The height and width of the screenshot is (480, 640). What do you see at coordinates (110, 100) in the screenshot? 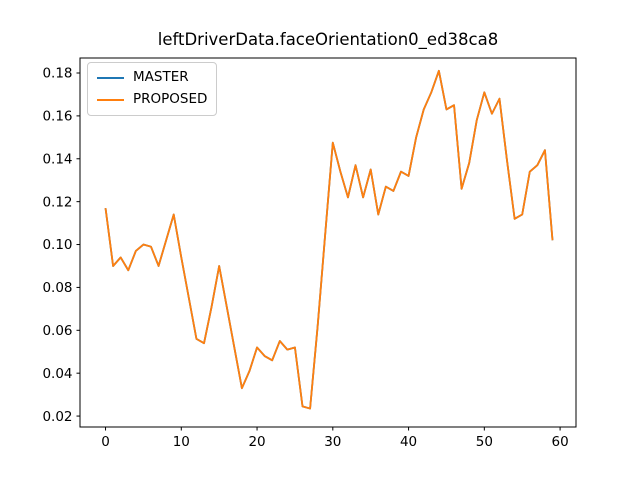
I see `legend-swatch-proposed` at bounding box center [110, 100].